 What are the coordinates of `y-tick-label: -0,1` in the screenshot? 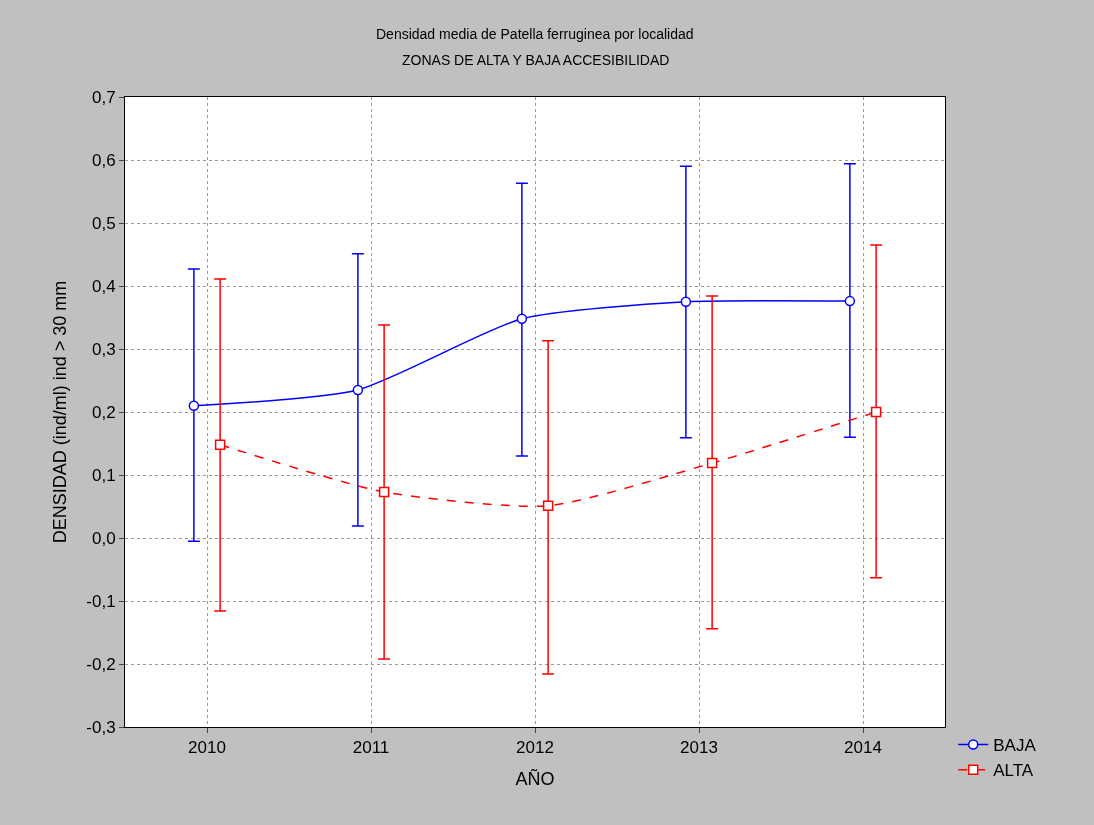 It's located at (101, 601).